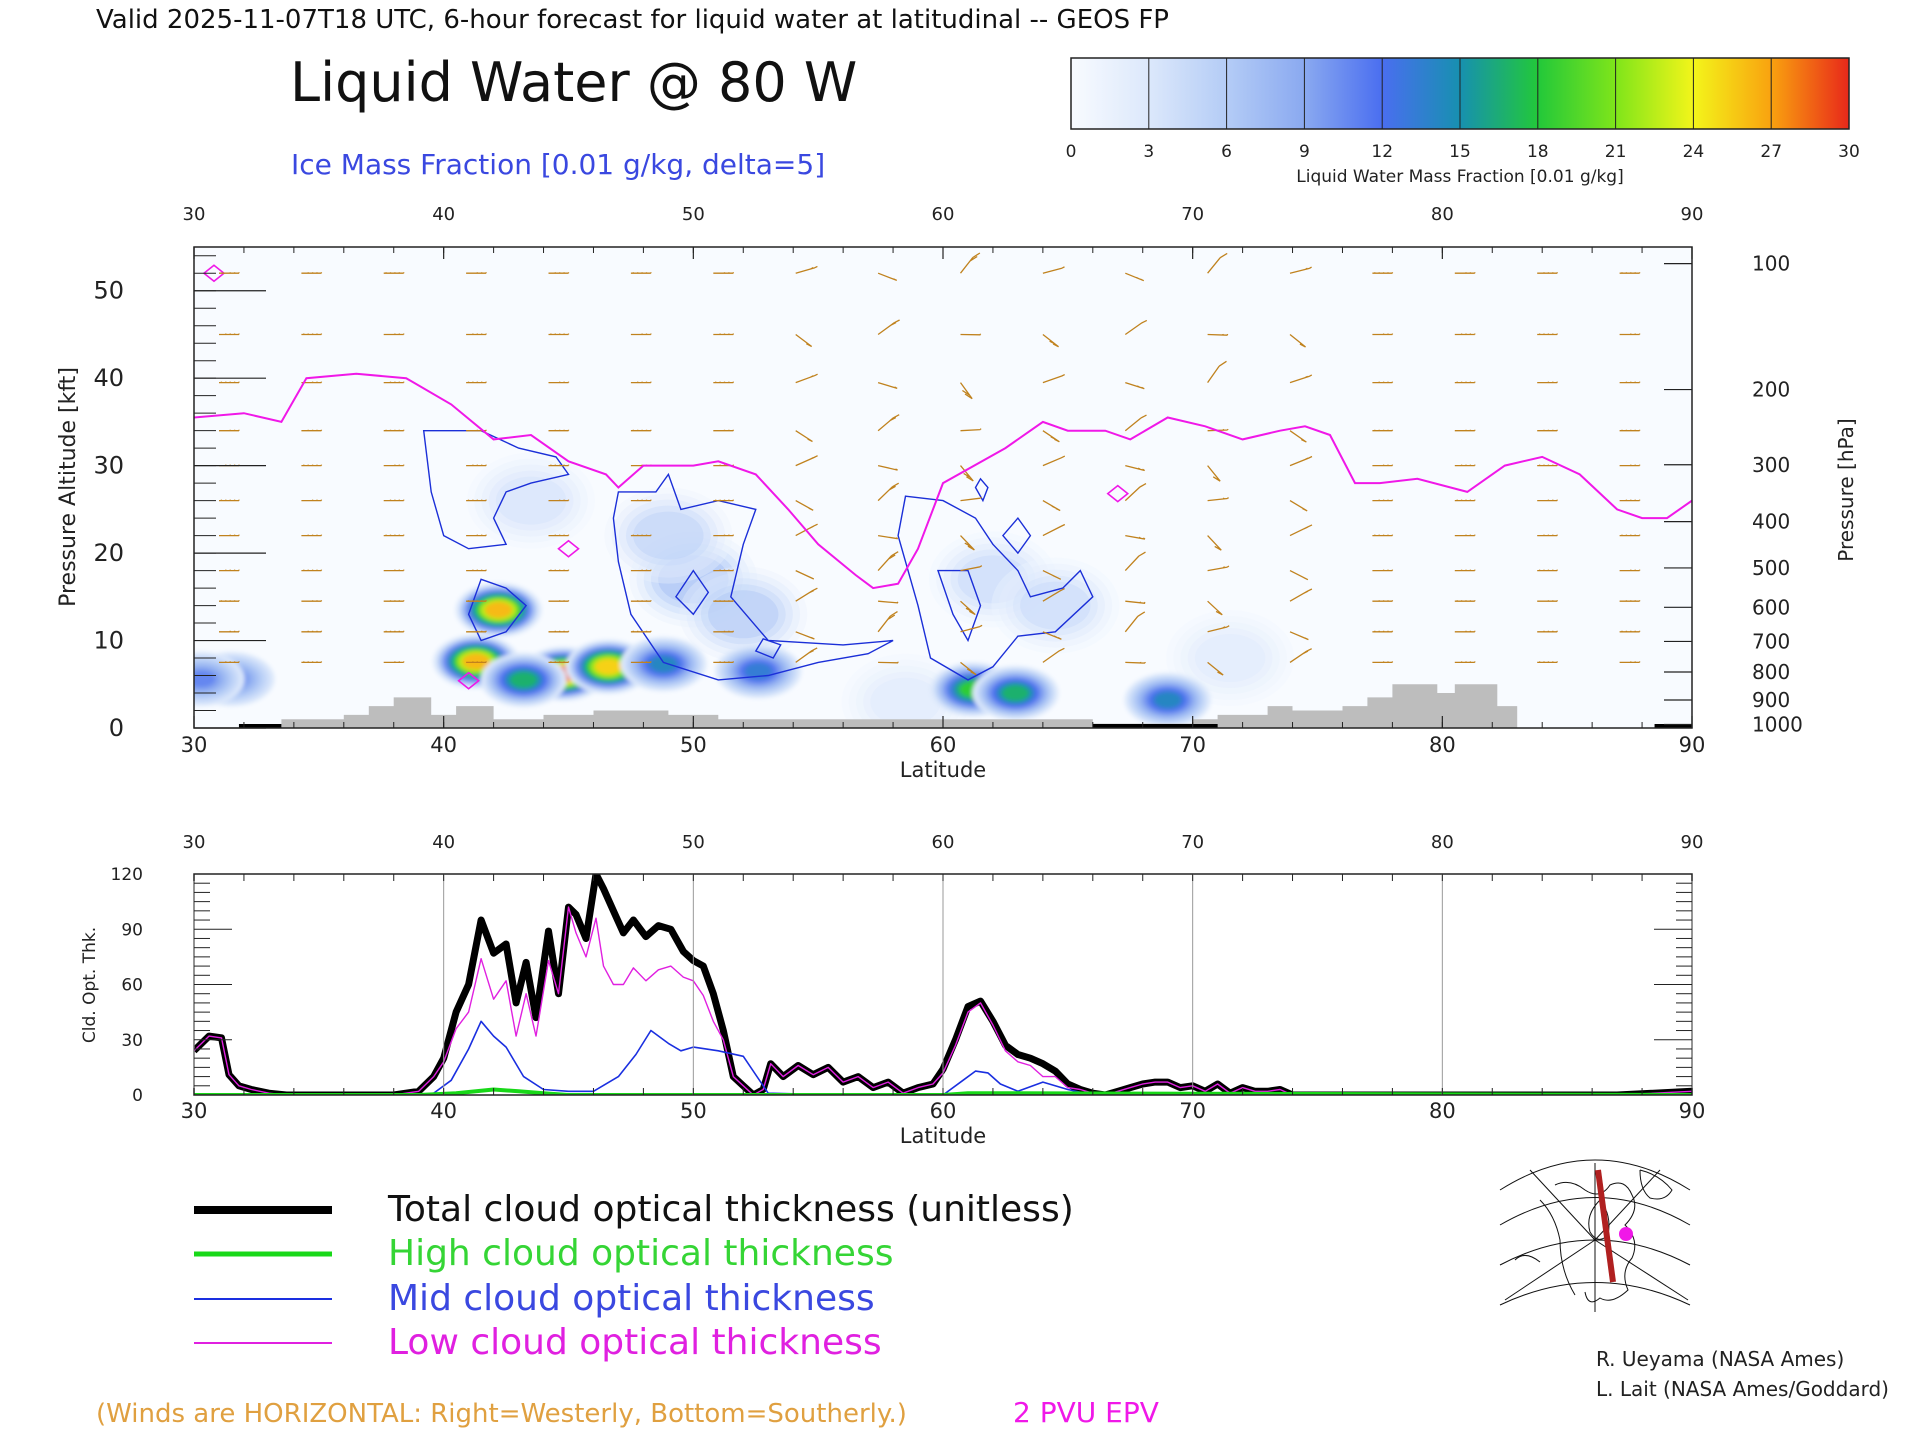  I want to click on bottom-x-tick-label-upper: 90, so click(1692, 842).